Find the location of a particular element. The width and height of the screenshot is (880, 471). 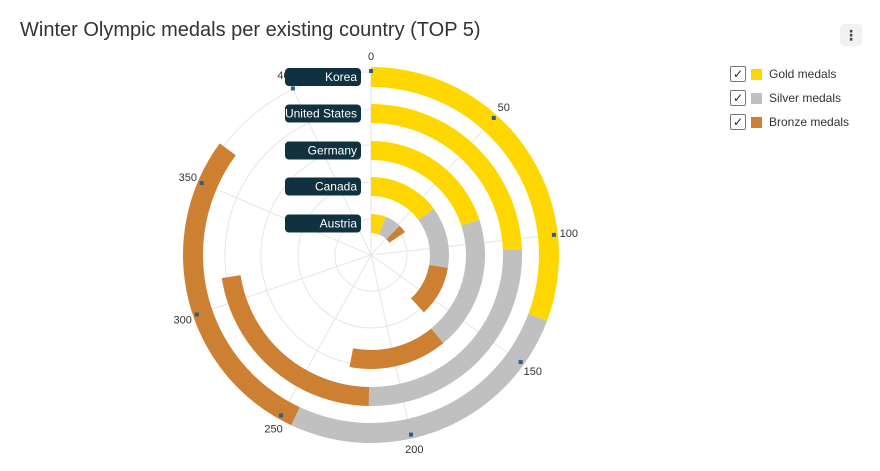

legend-label: Gold medals is located at coordinates (803, 74).